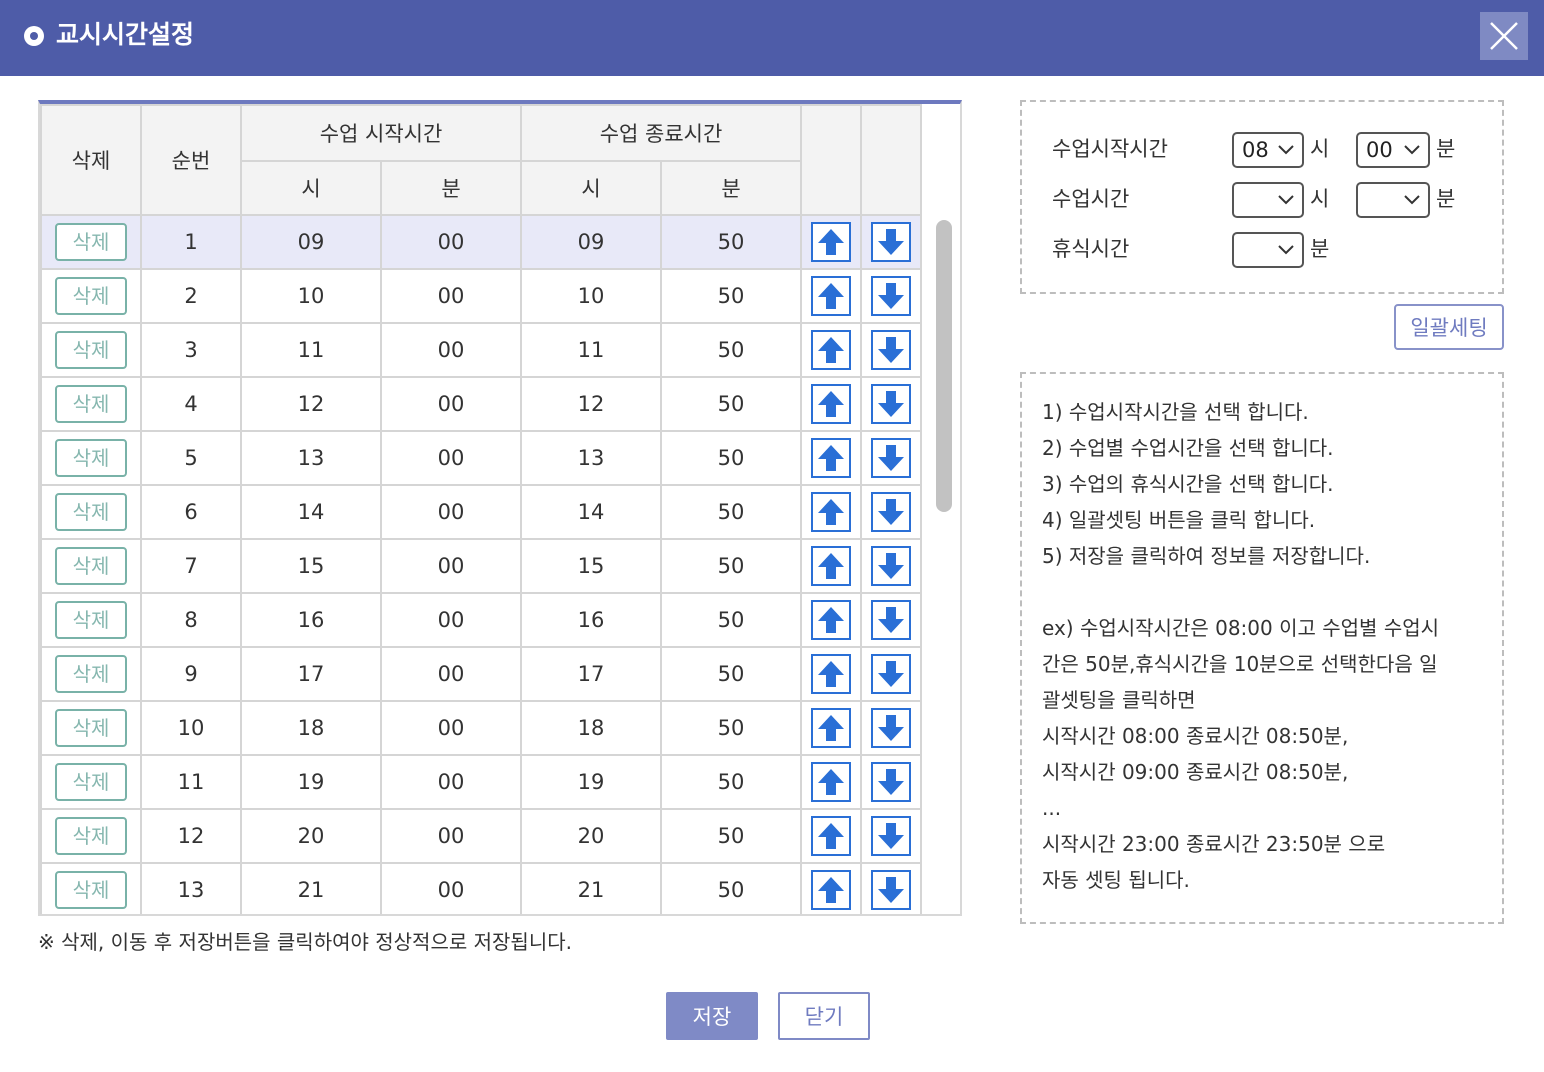  I want to click on order-cell: 7, so click(191, 566).